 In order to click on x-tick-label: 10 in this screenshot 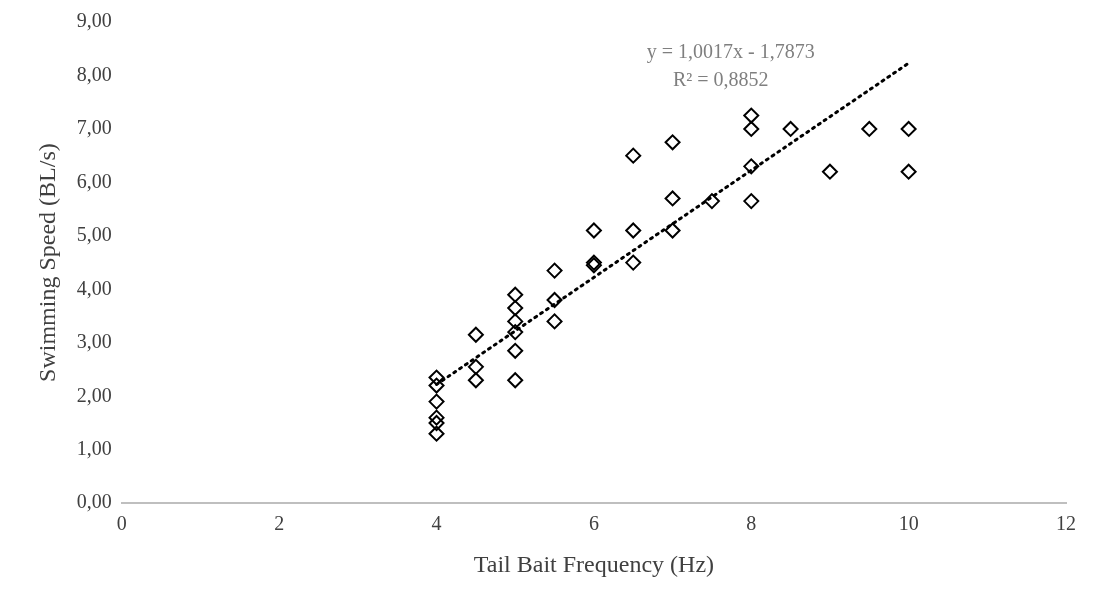, I will do `click(908, 523)`.